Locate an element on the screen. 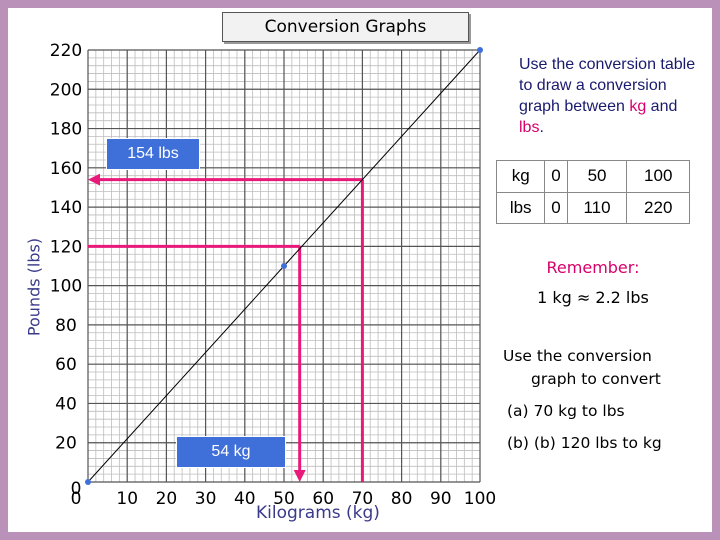 The image size is (720, 540). task-line-1: Use the conversion is located at coordinates (577, 356).